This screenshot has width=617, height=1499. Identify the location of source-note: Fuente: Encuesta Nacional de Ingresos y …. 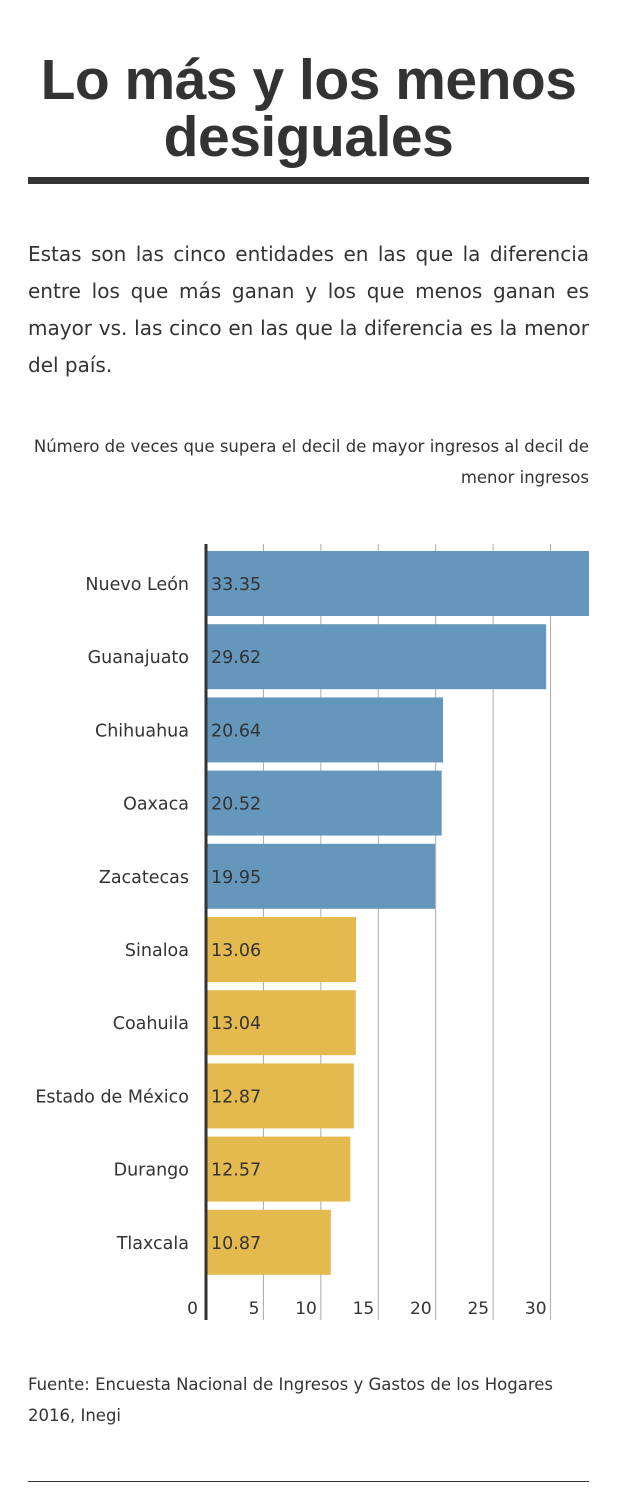
(290, 1400).